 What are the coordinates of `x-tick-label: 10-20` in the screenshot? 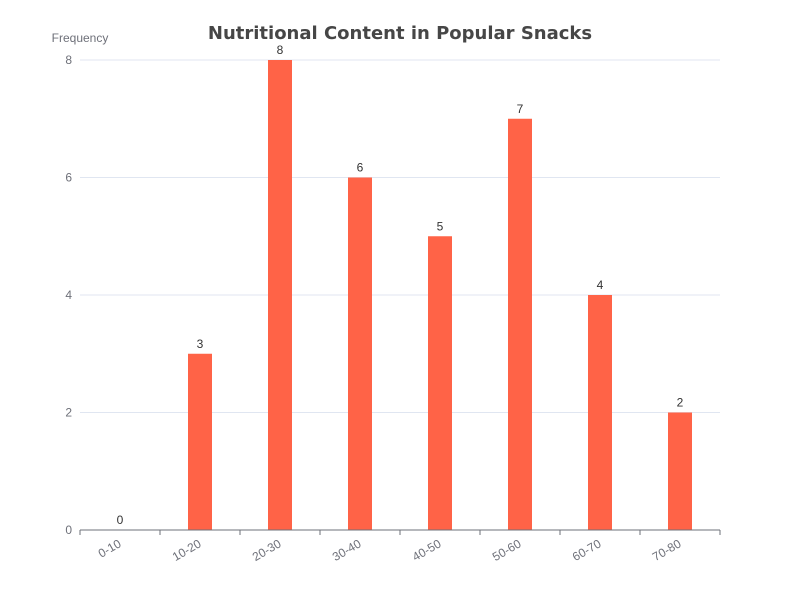 It's located at (187, 550).